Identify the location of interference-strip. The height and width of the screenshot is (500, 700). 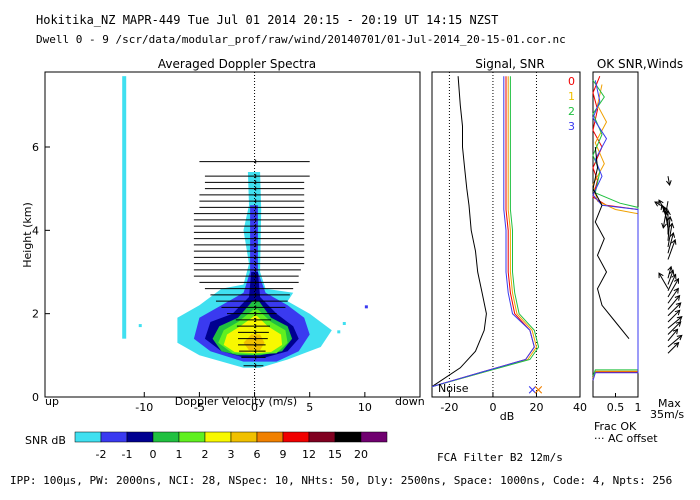
(124, 207).